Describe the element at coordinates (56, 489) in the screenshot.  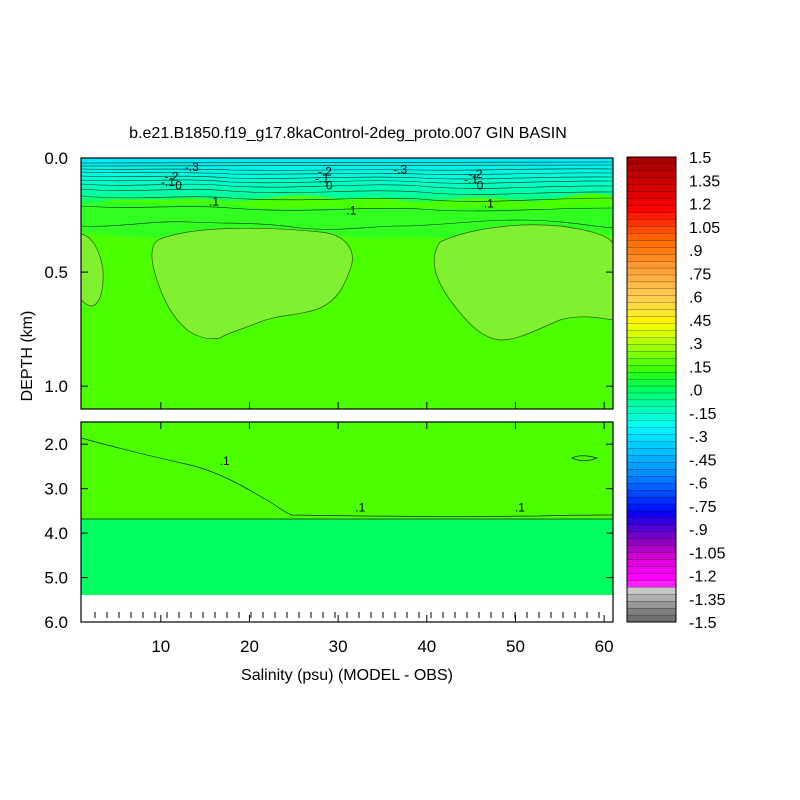
I see `y-tick-label-lower: 3.0` at that location.